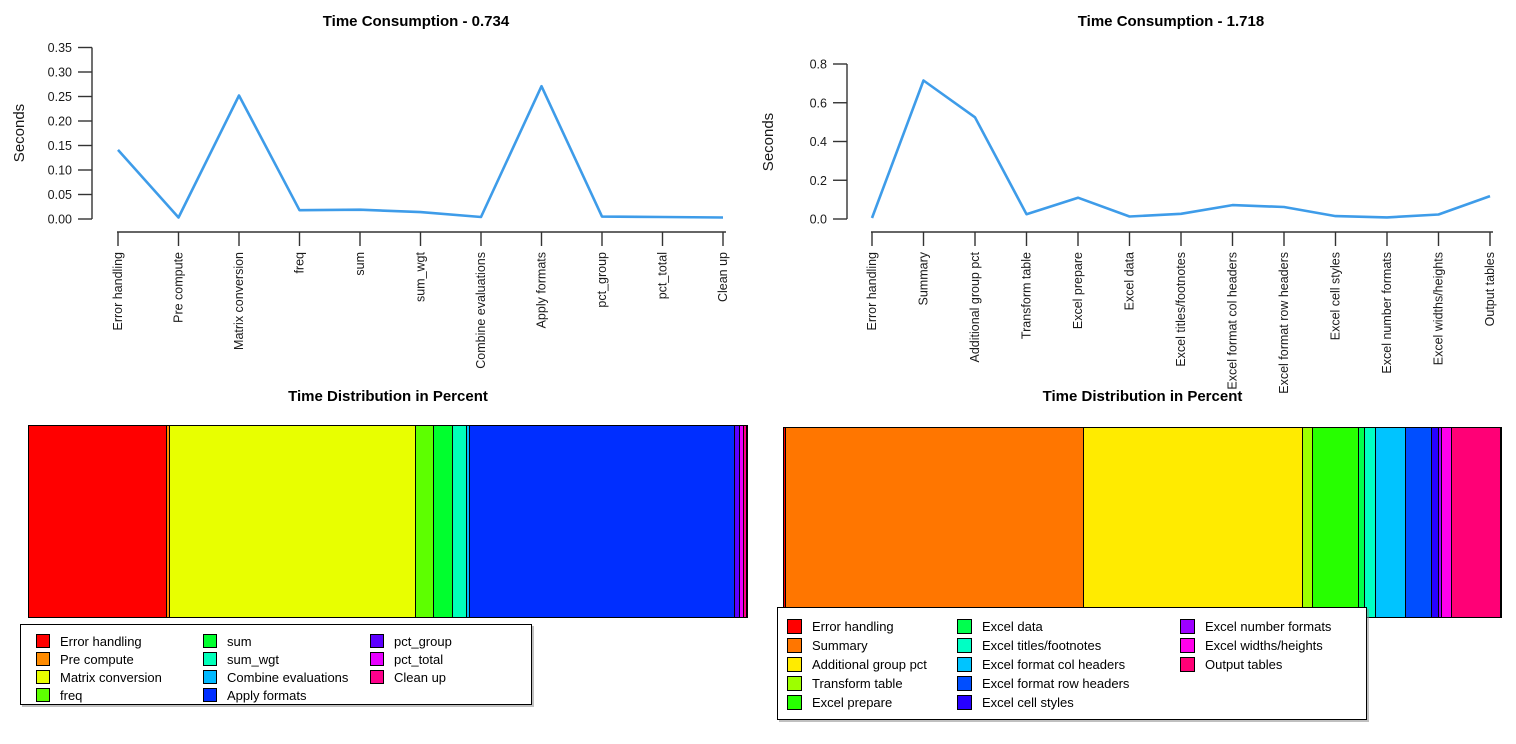 This screenshot has width=1516, height=744. Describe the element at coordinates (443, 521) in the screenshot. I see `bar-segment-sum` at that location.